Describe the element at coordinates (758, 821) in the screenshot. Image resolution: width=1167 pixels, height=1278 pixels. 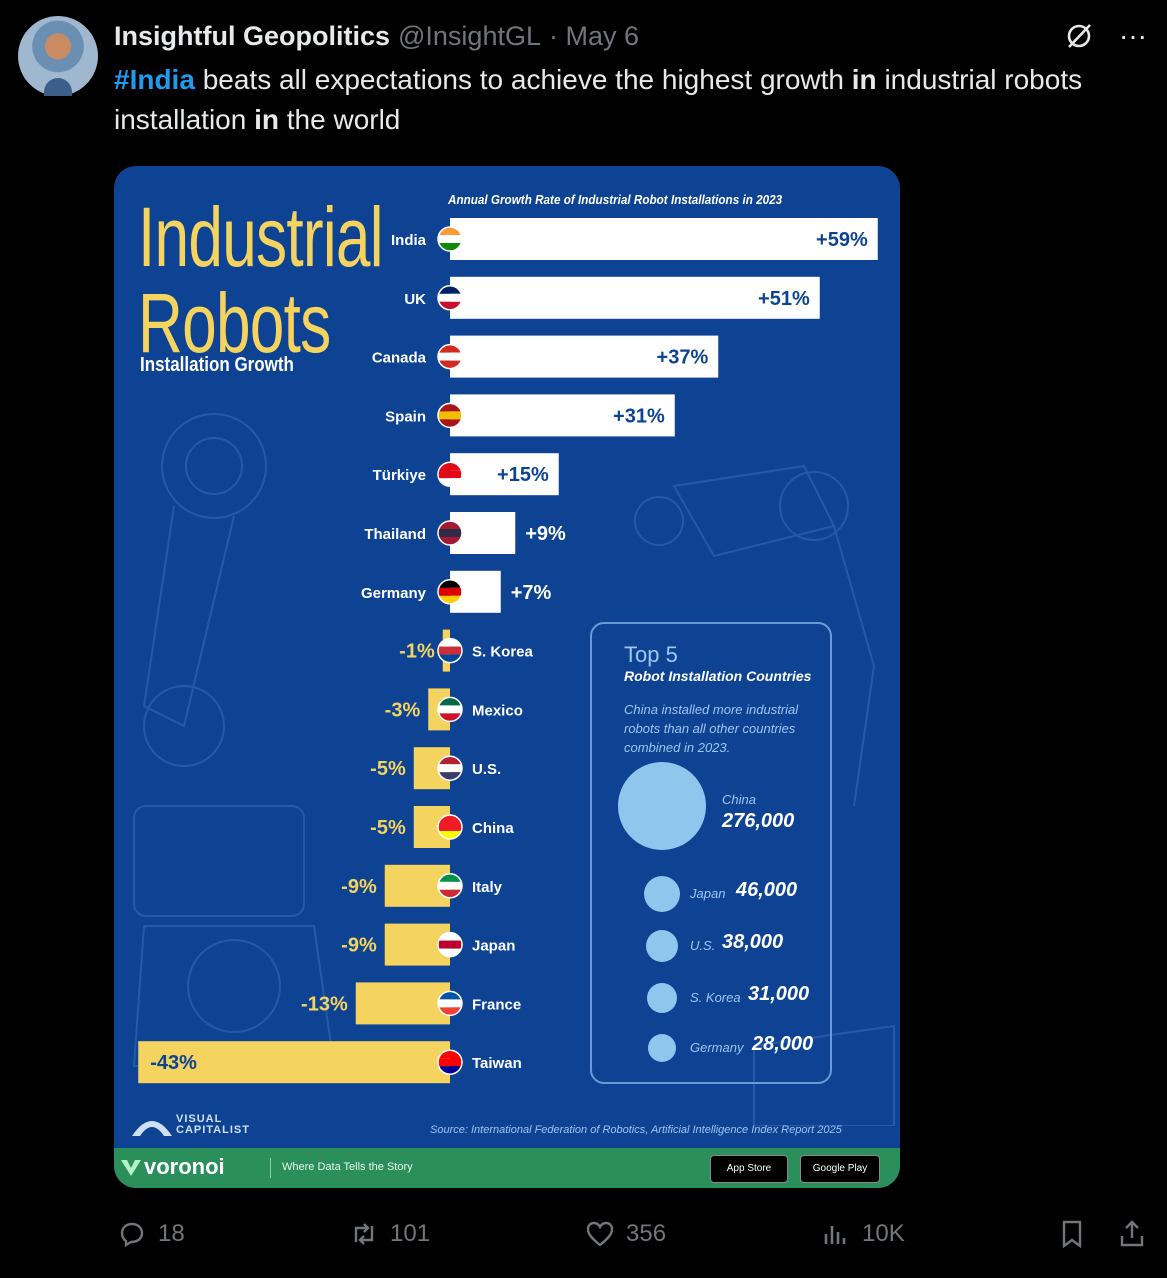
I see `top5-value: 276,000` at that location.